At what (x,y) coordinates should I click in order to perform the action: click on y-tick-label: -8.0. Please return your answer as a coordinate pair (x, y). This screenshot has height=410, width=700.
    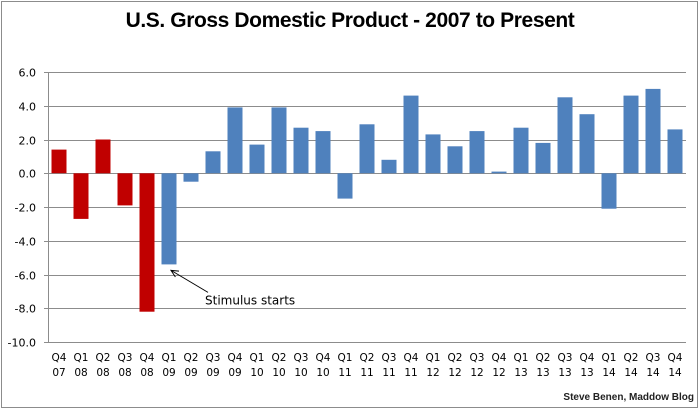
    Looking at the image, I should click on (25, 309).